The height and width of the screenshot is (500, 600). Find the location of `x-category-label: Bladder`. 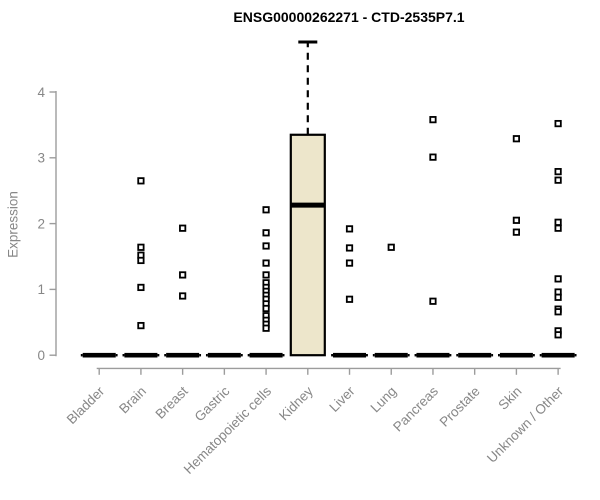

x-category-label: Bladder is located at coordinates (86, 405).